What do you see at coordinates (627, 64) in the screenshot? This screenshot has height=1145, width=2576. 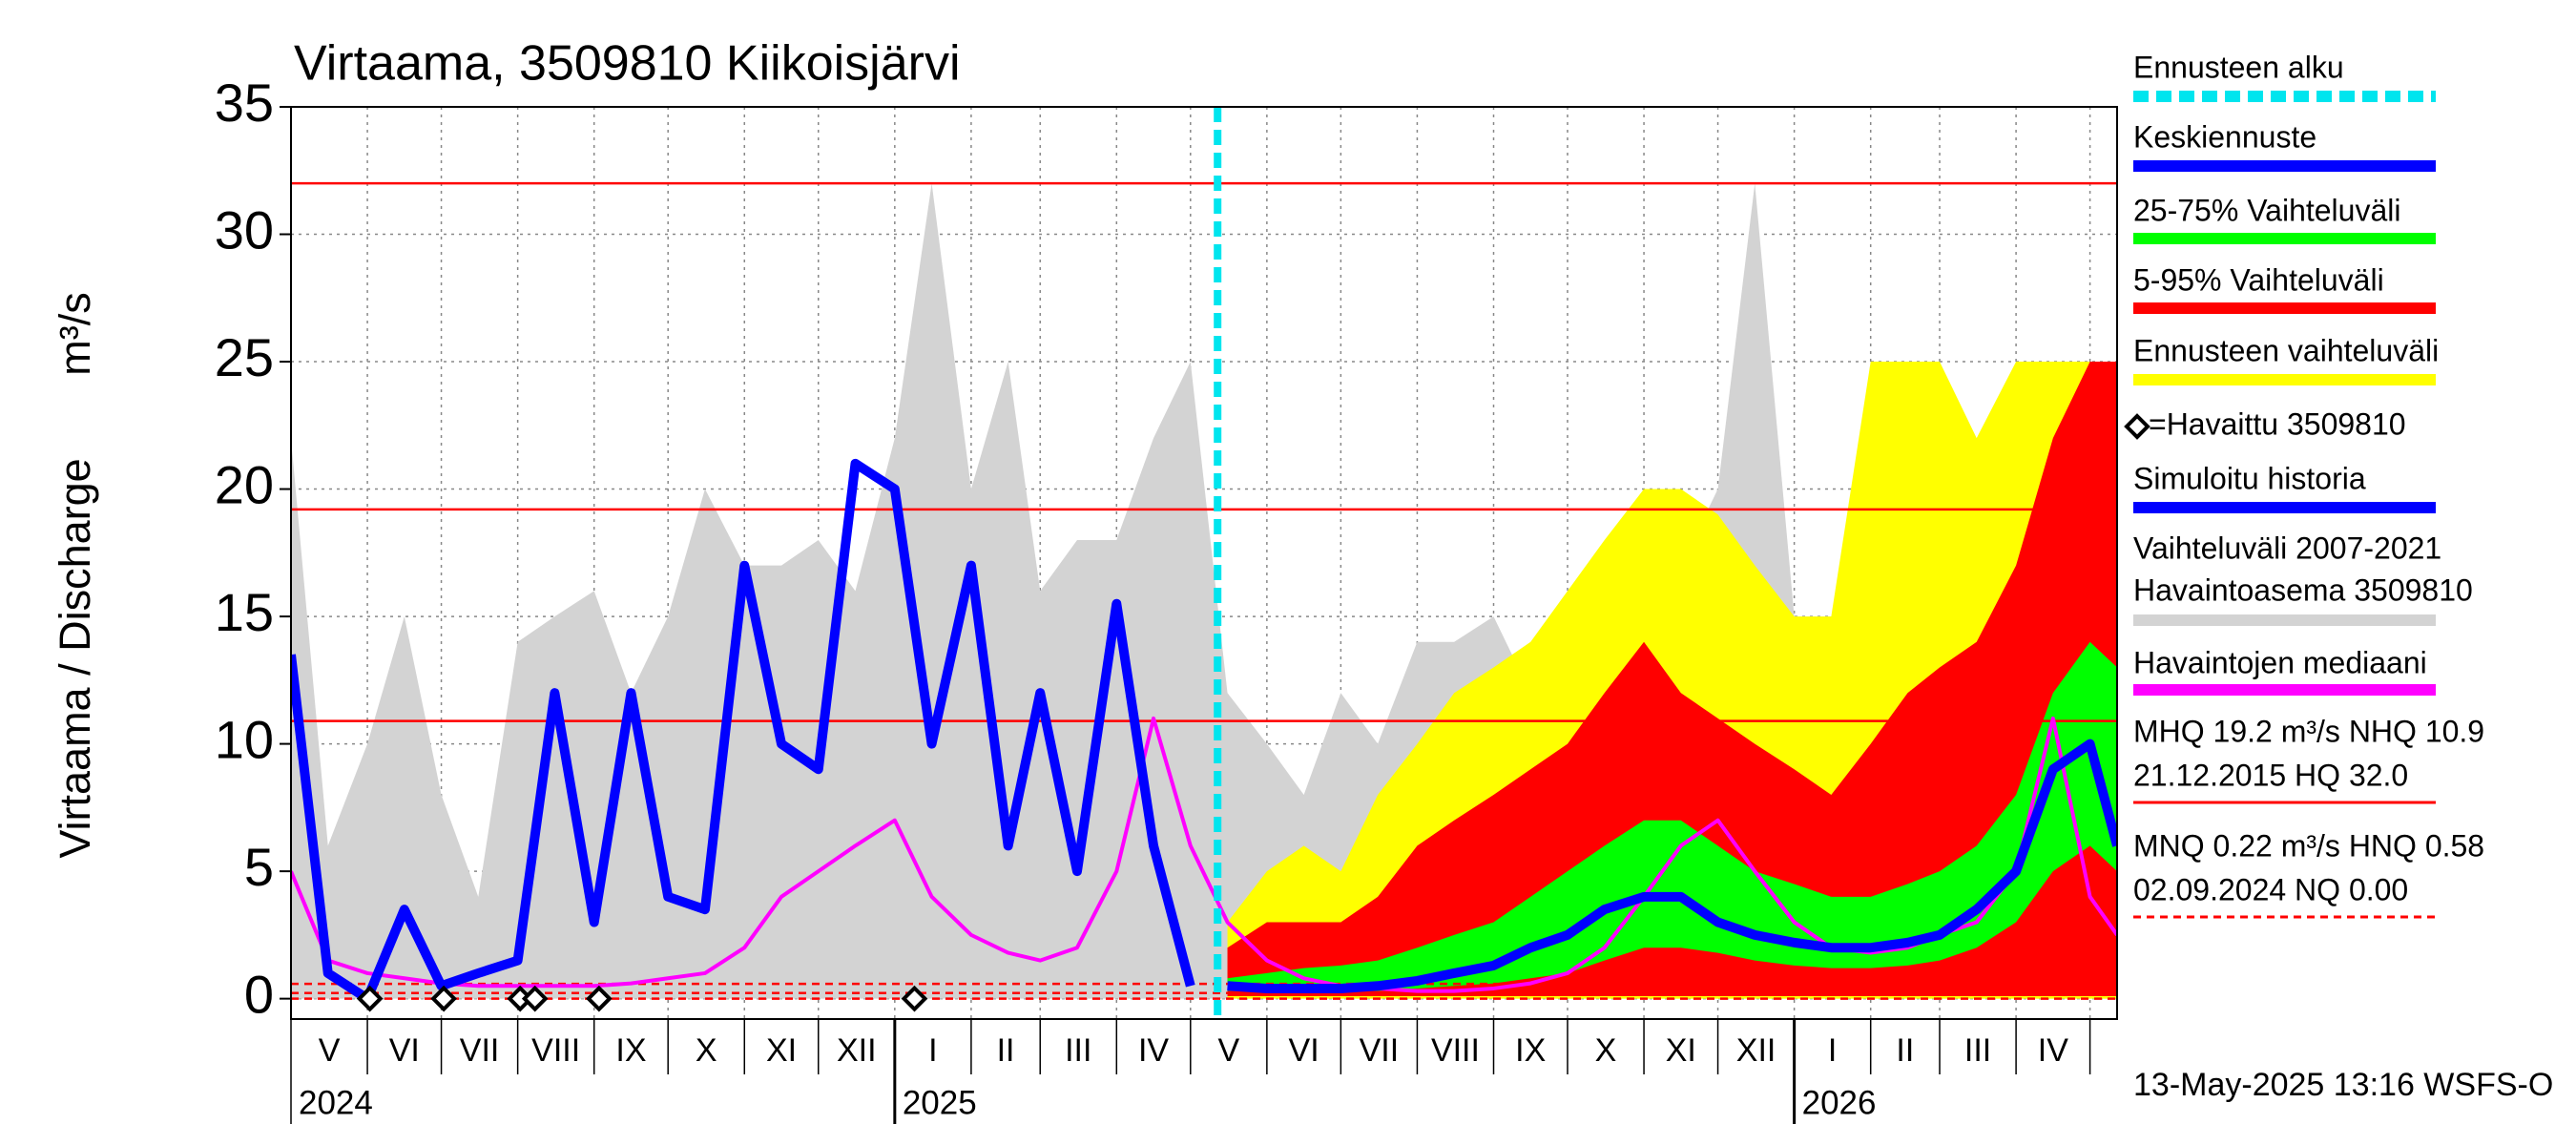 I see `chart-title: Virtaama, 3509810 Kiikoisjärvi` at bounding box center [627, 64].